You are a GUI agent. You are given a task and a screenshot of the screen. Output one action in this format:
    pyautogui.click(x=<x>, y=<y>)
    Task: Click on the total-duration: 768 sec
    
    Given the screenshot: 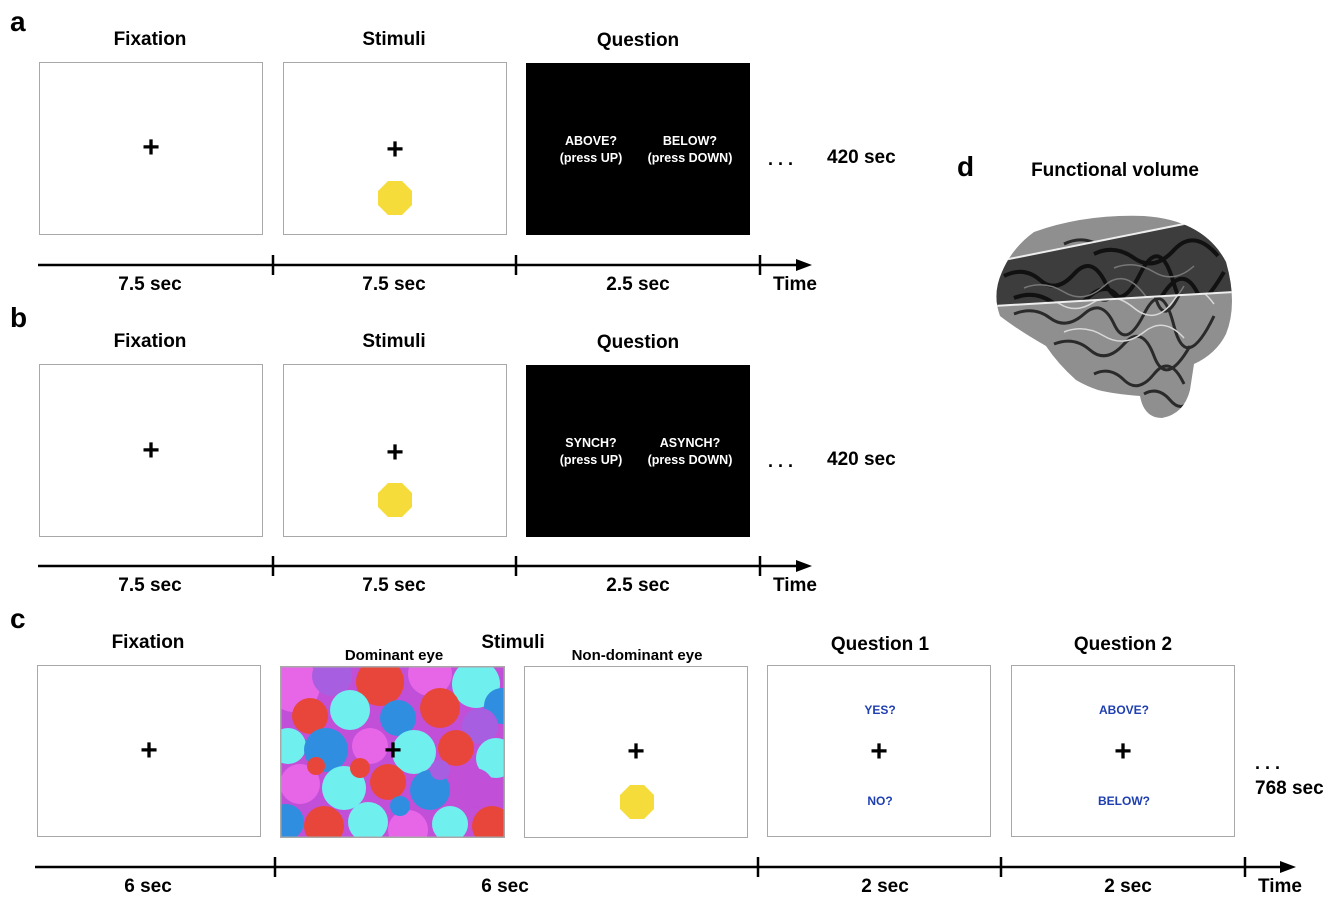 What is the action you would take?
    pyautogui.click(x=1289, y=788)
    